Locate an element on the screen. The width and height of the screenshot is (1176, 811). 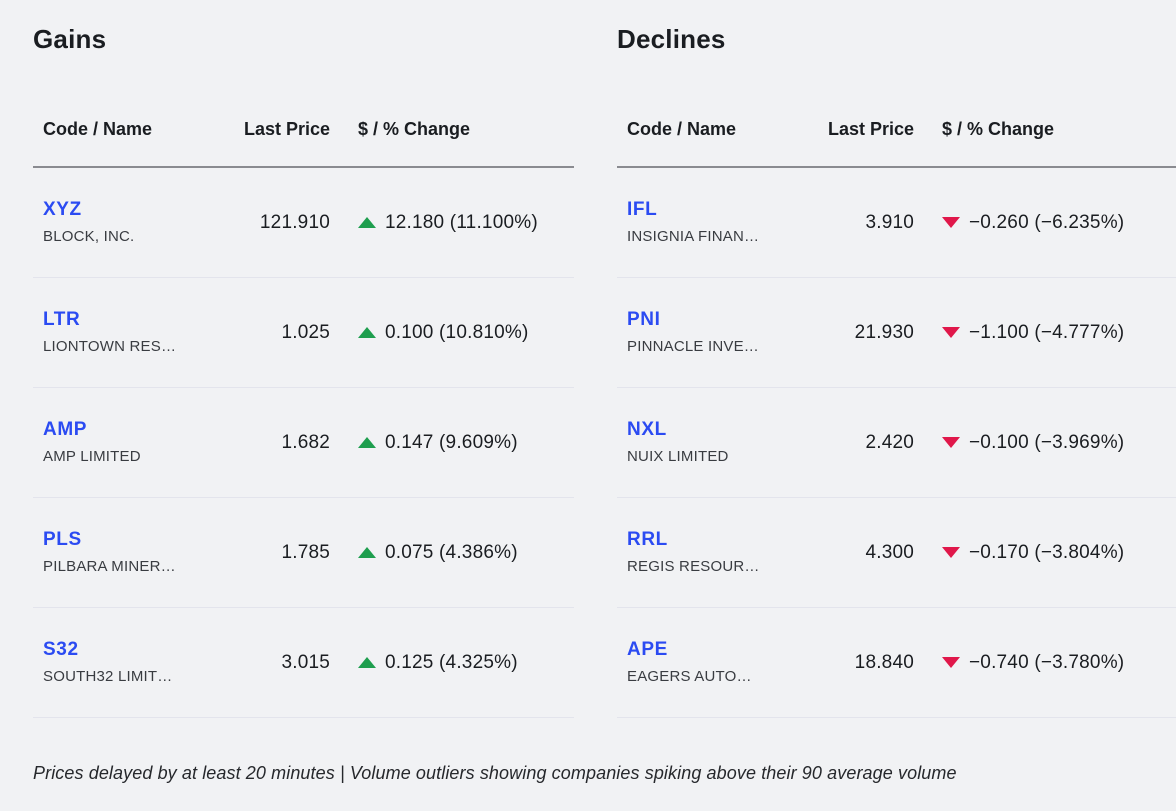
company-name: BLOCK, INC. is located at coordinates (89, 237).